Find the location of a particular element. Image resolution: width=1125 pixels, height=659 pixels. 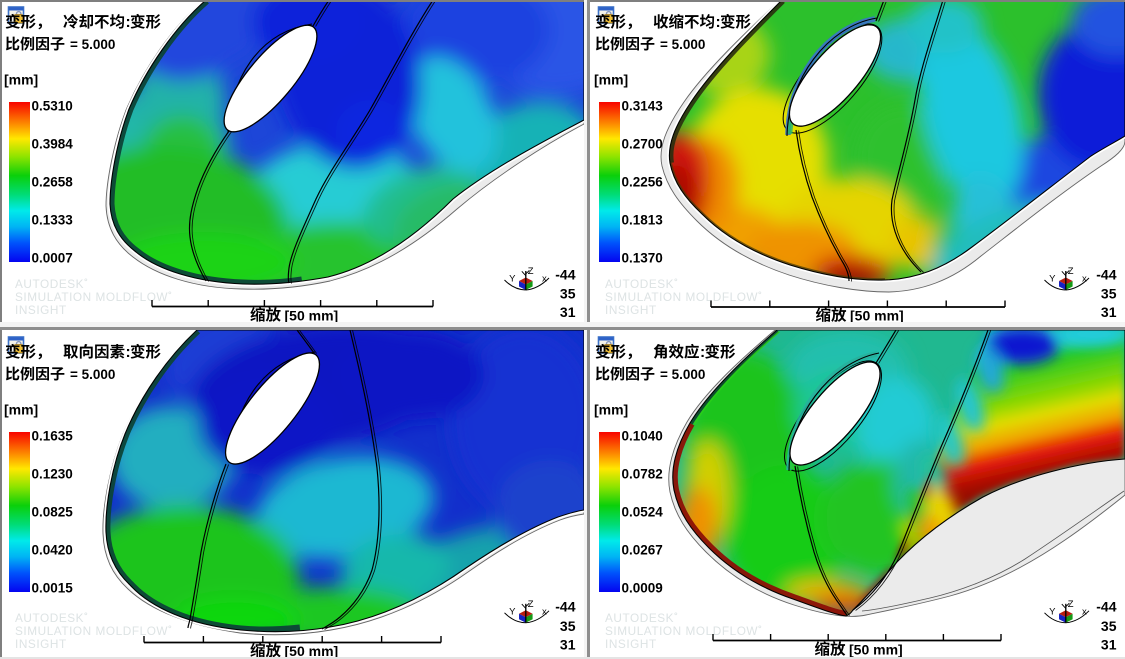

svg-text: 0.0009 is located at coordinates (642, 588).